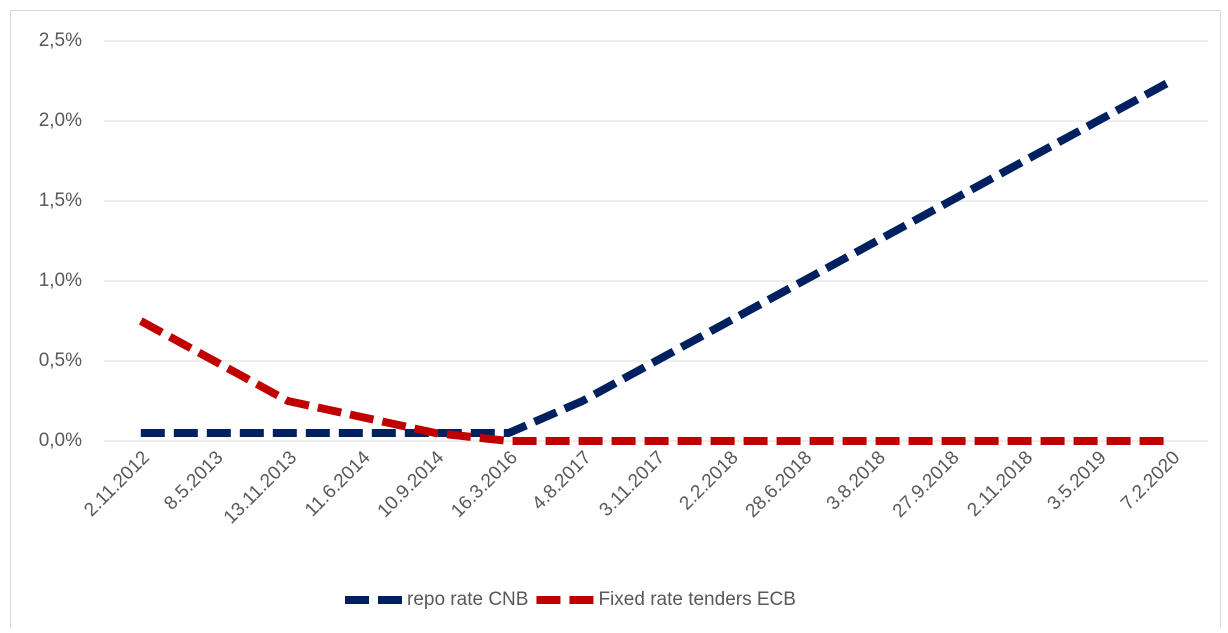  What do you see at coordinates (1150, 480) in the screenshot?
I see `x-tick-label: 7.2.2020` at bounding box center [1150, 480].